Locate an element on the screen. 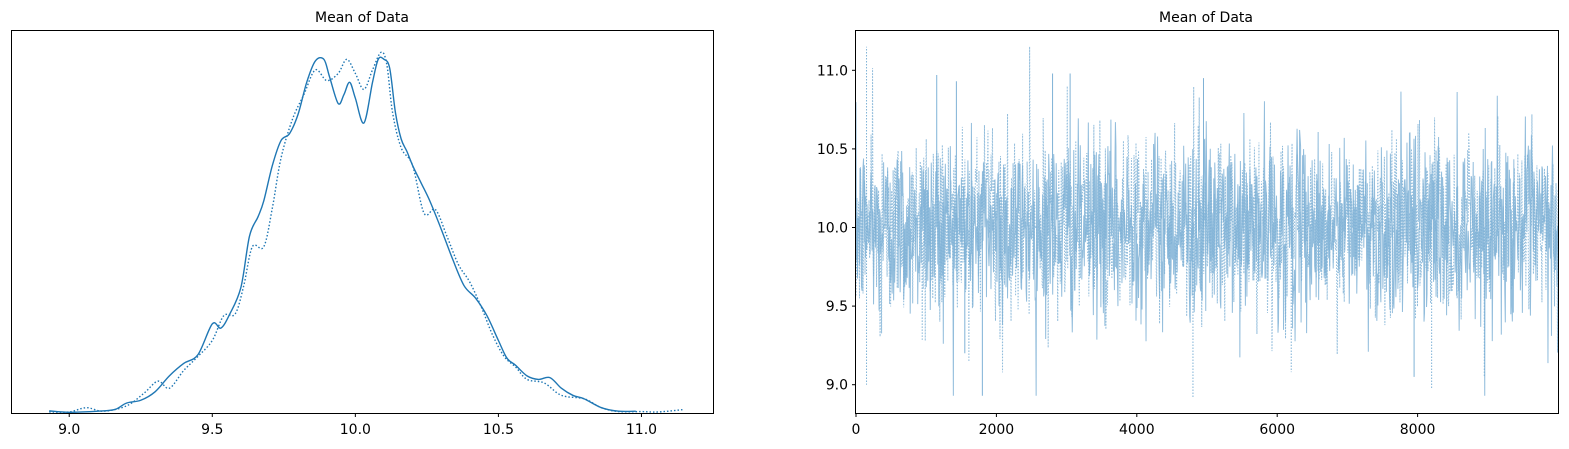 This screenshot has height=449, width=1569. trace-x-tick-label: 4000 is located at coordinates (1137, 430).